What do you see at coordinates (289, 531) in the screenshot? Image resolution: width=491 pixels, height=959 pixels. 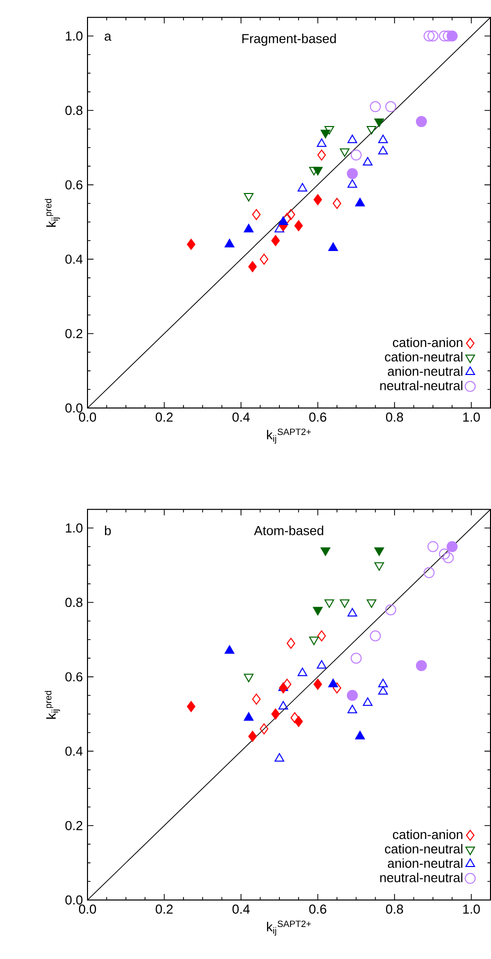 I see `text: Atom-based` at bounding box center [289, 531].